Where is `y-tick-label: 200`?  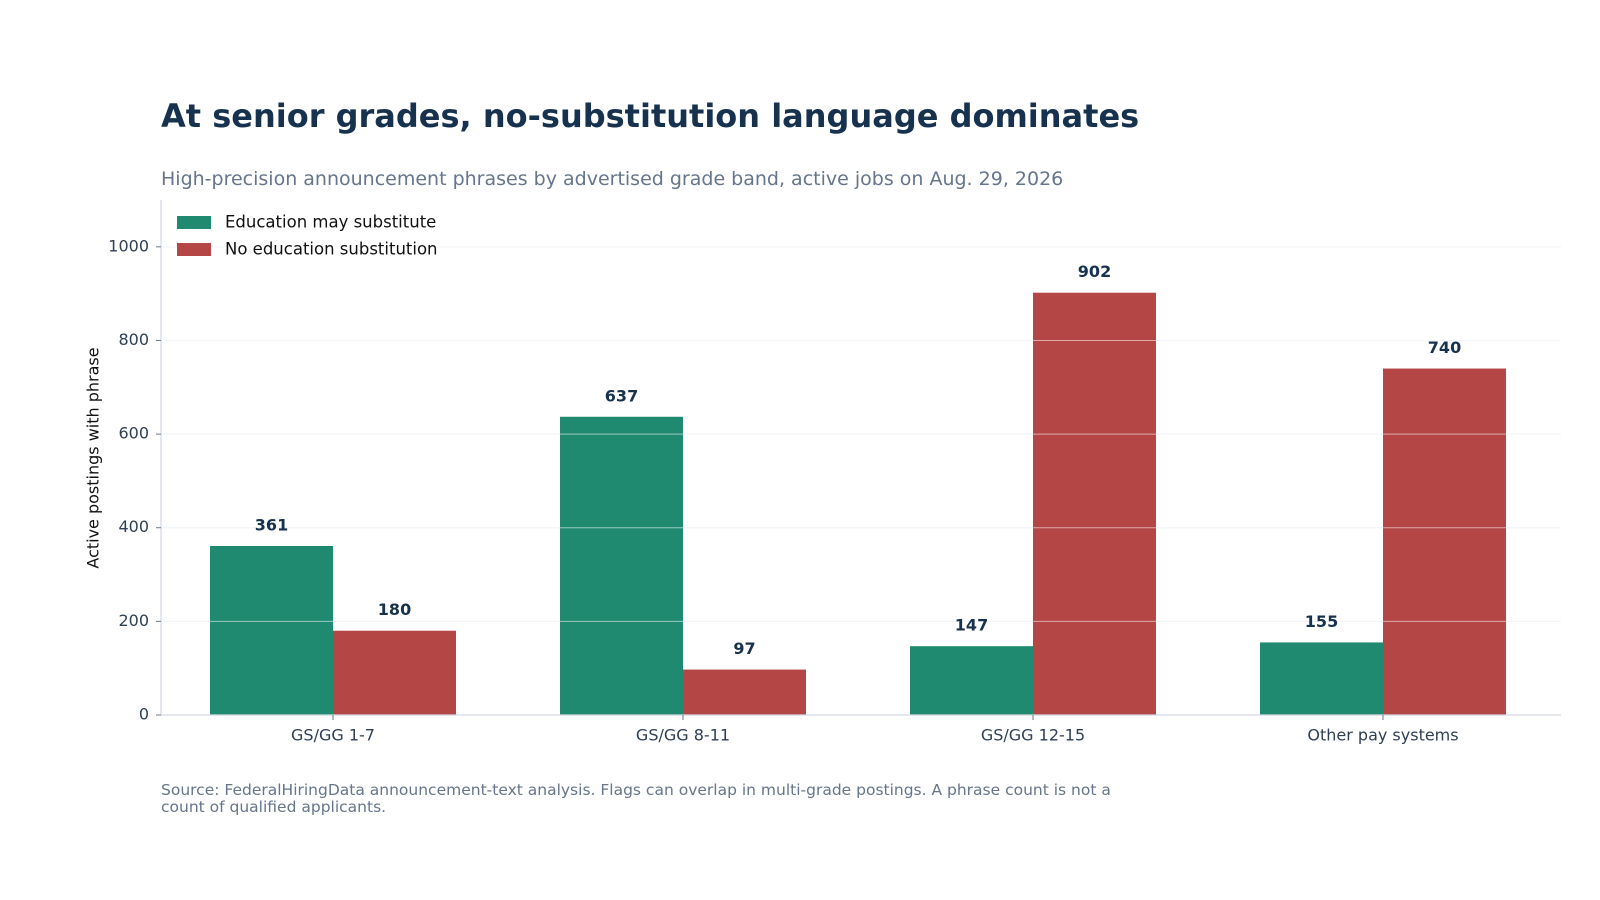
y-tick-label: 200 is located at coordinates (133, 620).